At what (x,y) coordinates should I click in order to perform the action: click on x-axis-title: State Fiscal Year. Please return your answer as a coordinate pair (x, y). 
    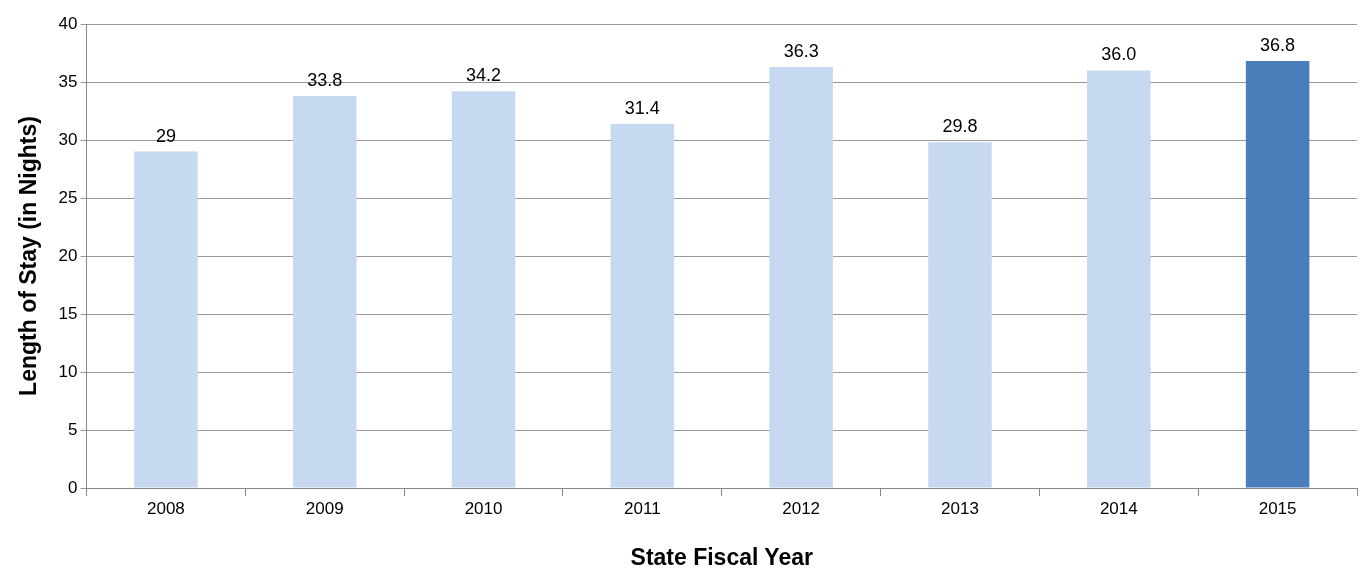
    Looking at the image, I should click on (722, 556).